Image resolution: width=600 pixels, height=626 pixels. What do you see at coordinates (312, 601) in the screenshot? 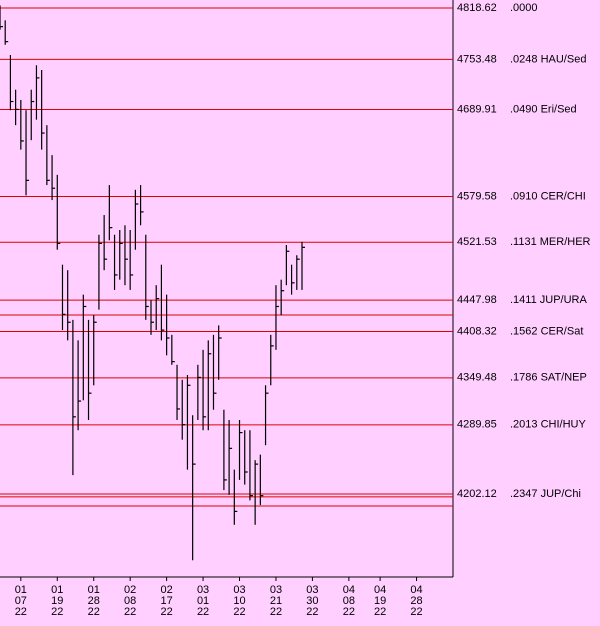
I see `x-tick-label: 30` at bounding box center [312, 601].